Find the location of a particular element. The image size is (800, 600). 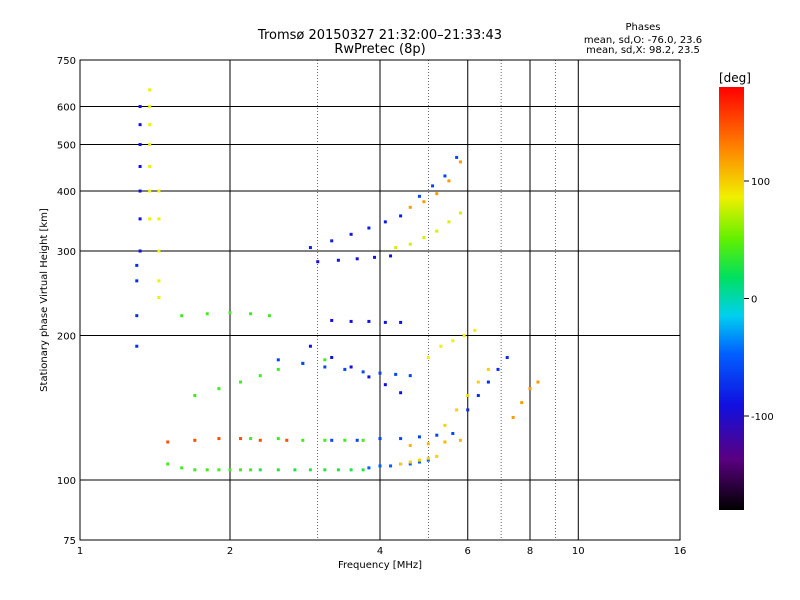

x-tick-label: 1 is located at coordinates (80, 551).